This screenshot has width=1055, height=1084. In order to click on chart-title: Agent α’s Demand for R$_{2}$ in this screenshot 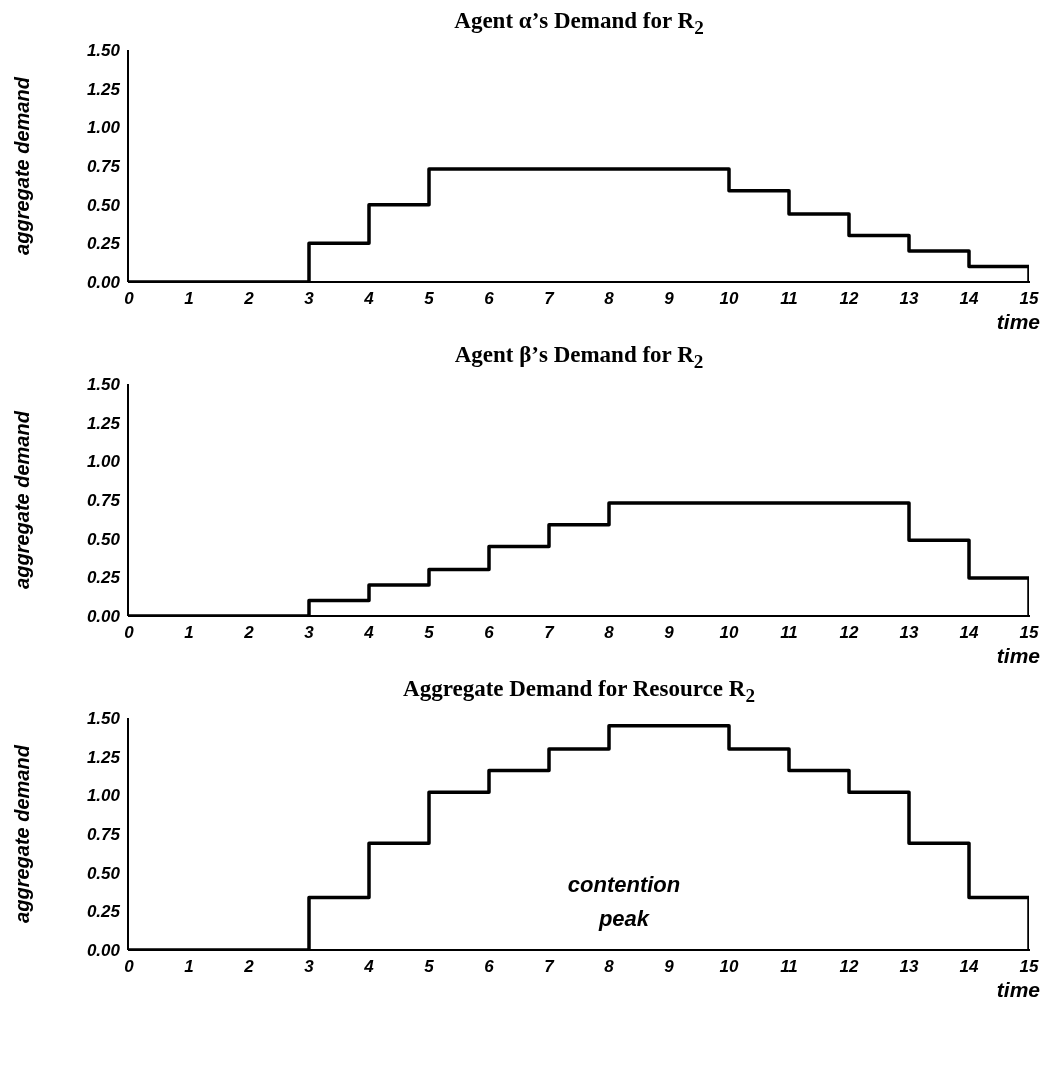, I will do `click(579, 24)`.